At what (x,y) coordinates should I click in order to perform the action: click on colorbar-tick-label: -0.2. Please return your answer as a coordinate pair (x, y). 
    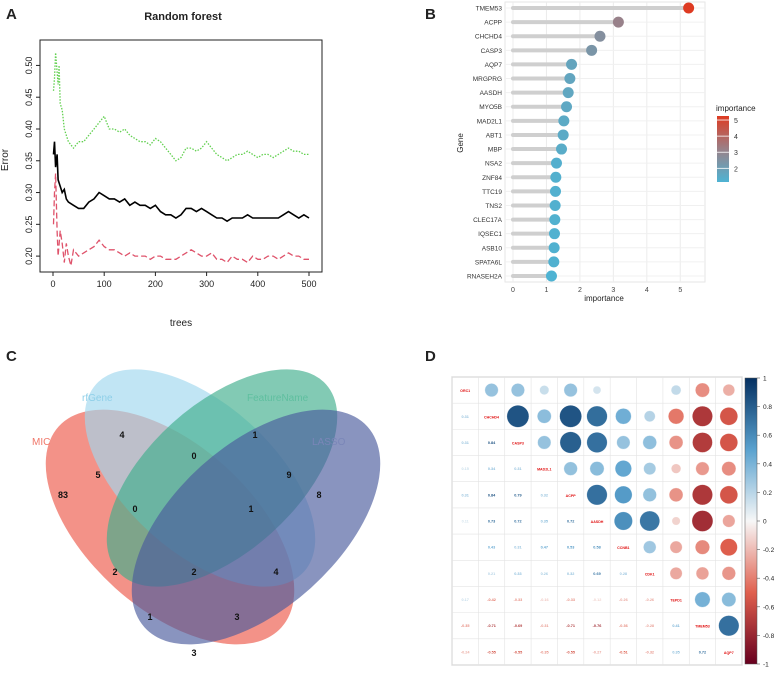
    Looking at the image, I should click on (769, 550).